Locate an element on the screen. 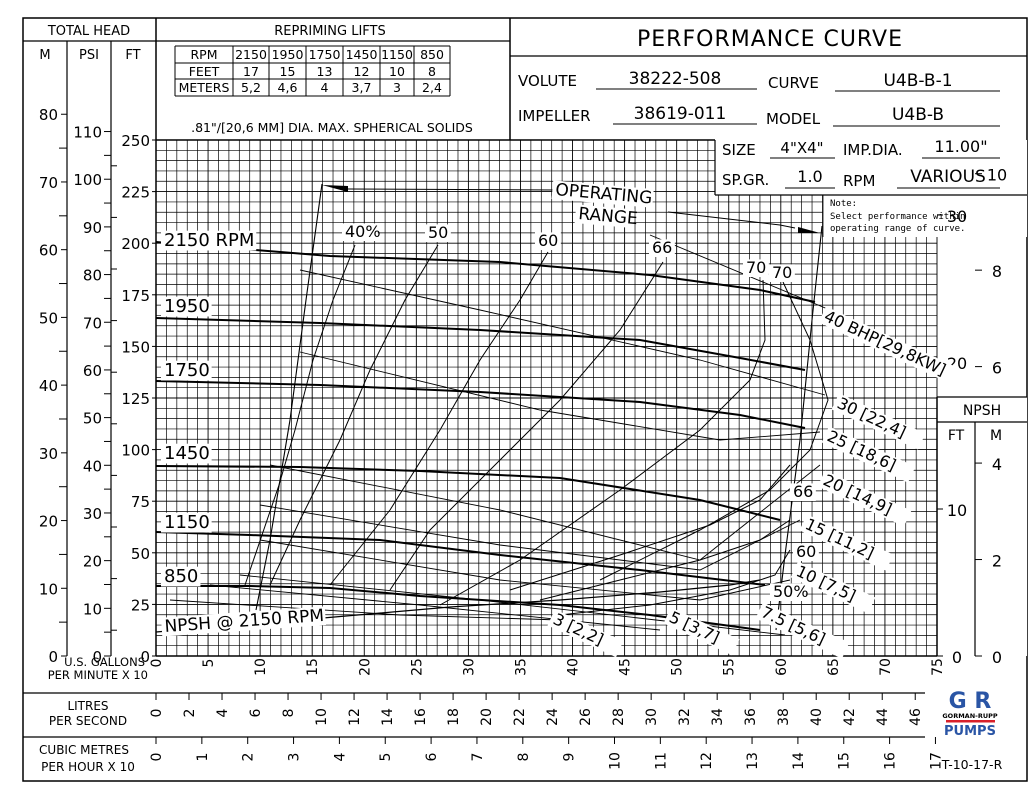 This screenshot has width=1035, height=794. lps-tick: 46 is located at coordinates (916, 717).